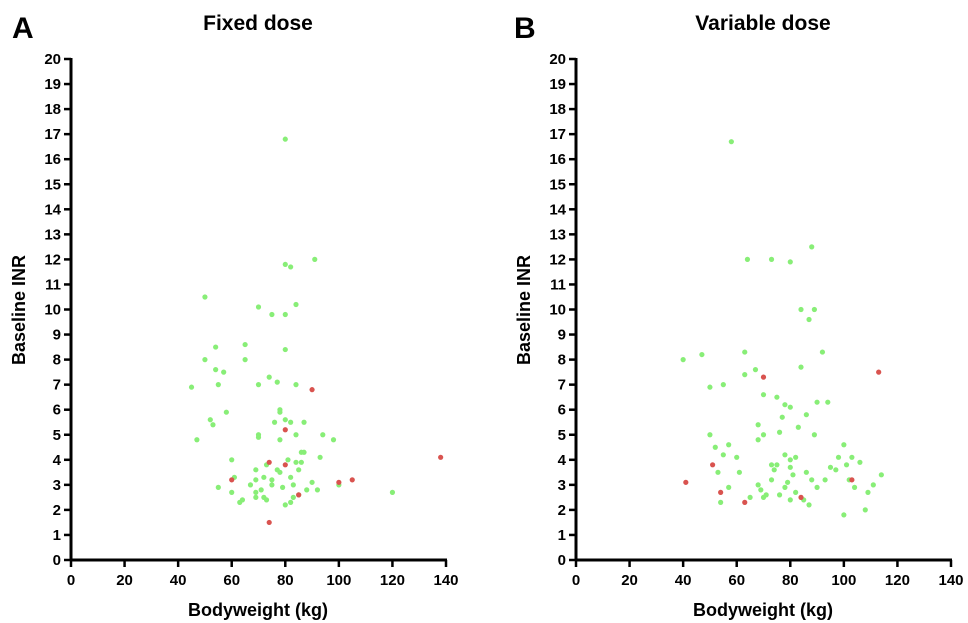 This screenshot has height=623, width=968. What do you see at coordinates (285, 580) in the screenshot?
I see `x-tick-label: 80` at bounding box center [285, 580].